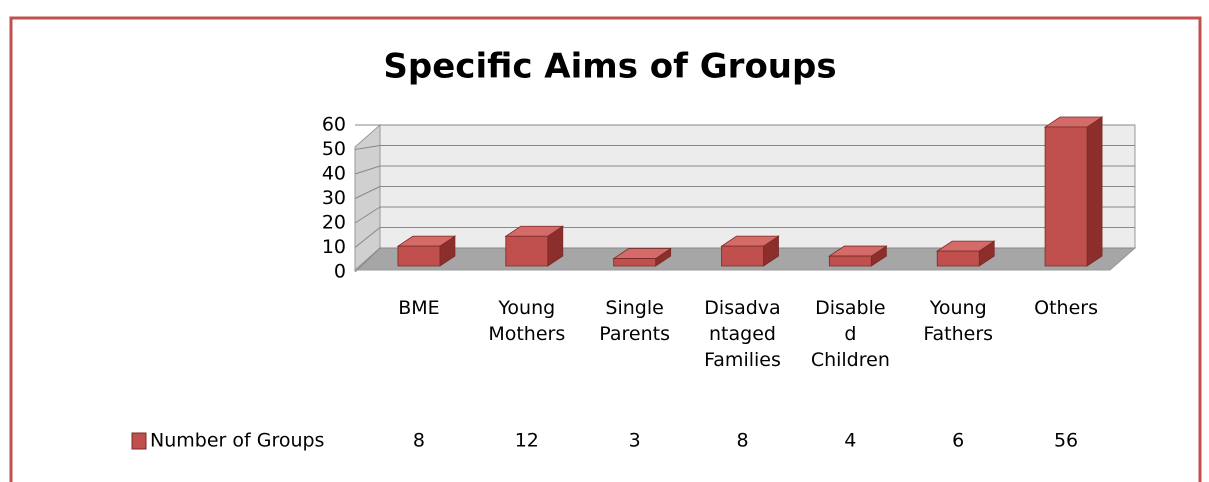 This screenshot has width=1209, height=482. What do you see at coordinates (1066, 441) in the screenshot?
I see `data-table-value: 56` at bounding box center [1066, 441].